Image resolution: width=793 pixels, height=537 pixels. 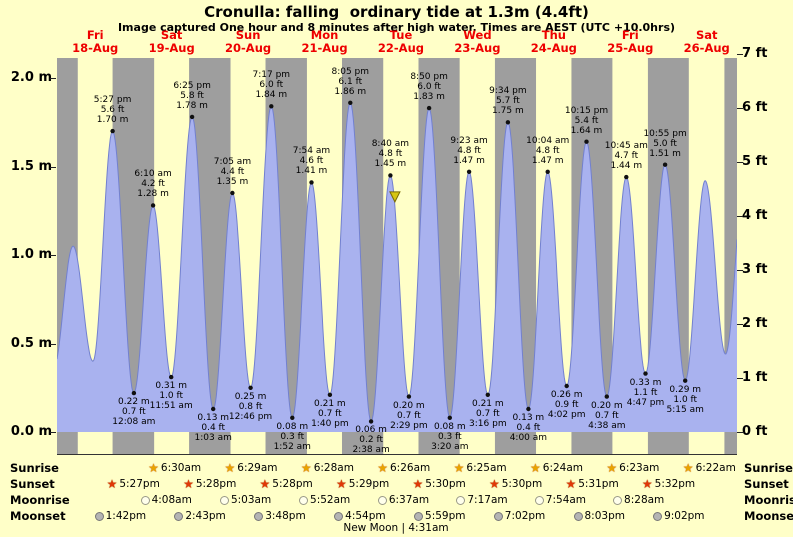 What do you see at coordinates (232, 182) in the screenshot?
I see `annotation-line: 1.35 m` at bounding box center [232, 182].